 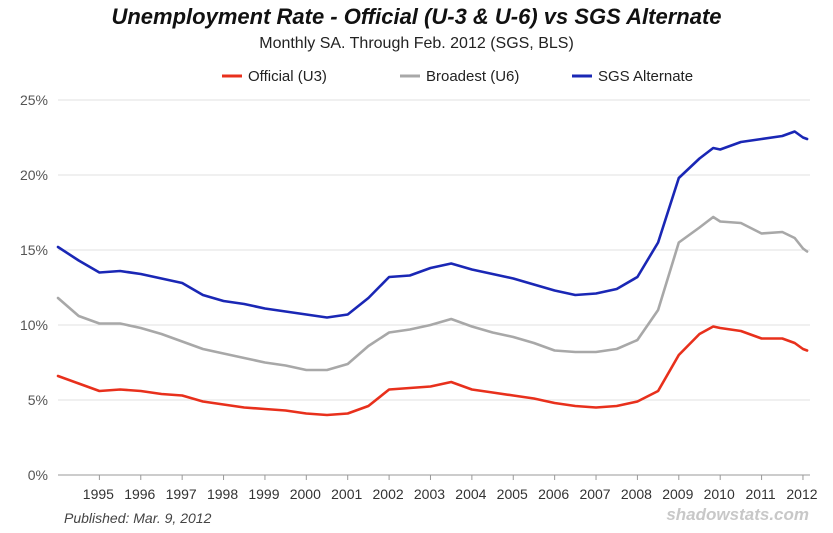 I want to click on y-tick-label: 10%, so click(x=34, y=325).